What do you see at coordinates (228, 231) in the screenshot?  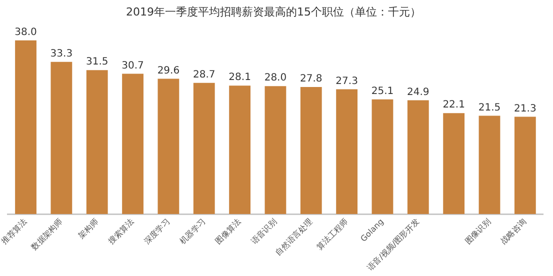 I see `x-tick-label: 图像算法` at bounding box center [228, 231].